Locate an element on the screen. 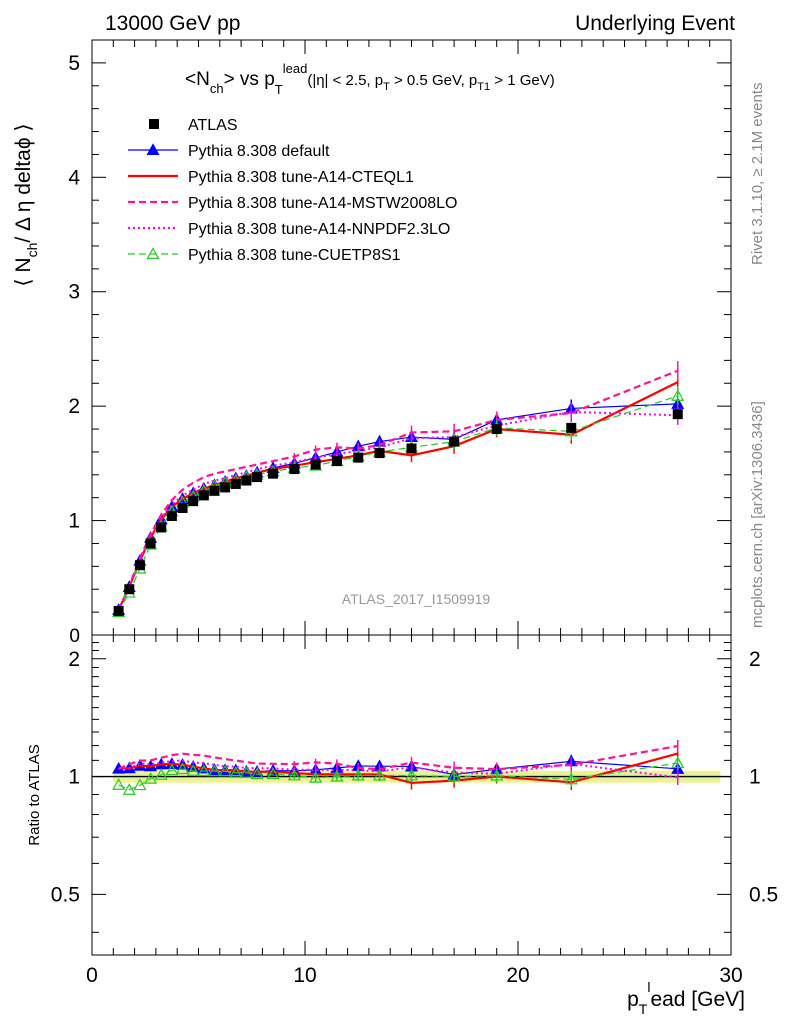 Image resolution: width=786 pixels, height=1024 pixels. legend-marker-default is located at coordinates (153, 149).